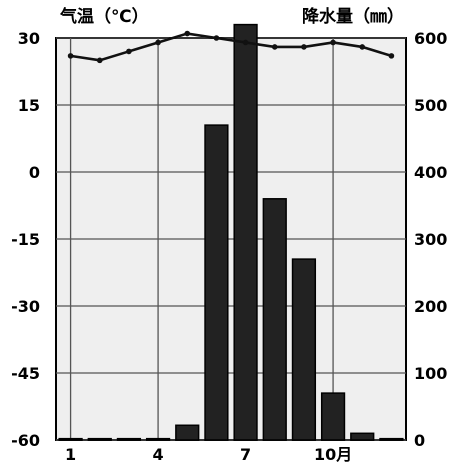  I want to click on left-axis-ticks: 30 15 0 -15 -30 -45 -60, so click(25, 239).